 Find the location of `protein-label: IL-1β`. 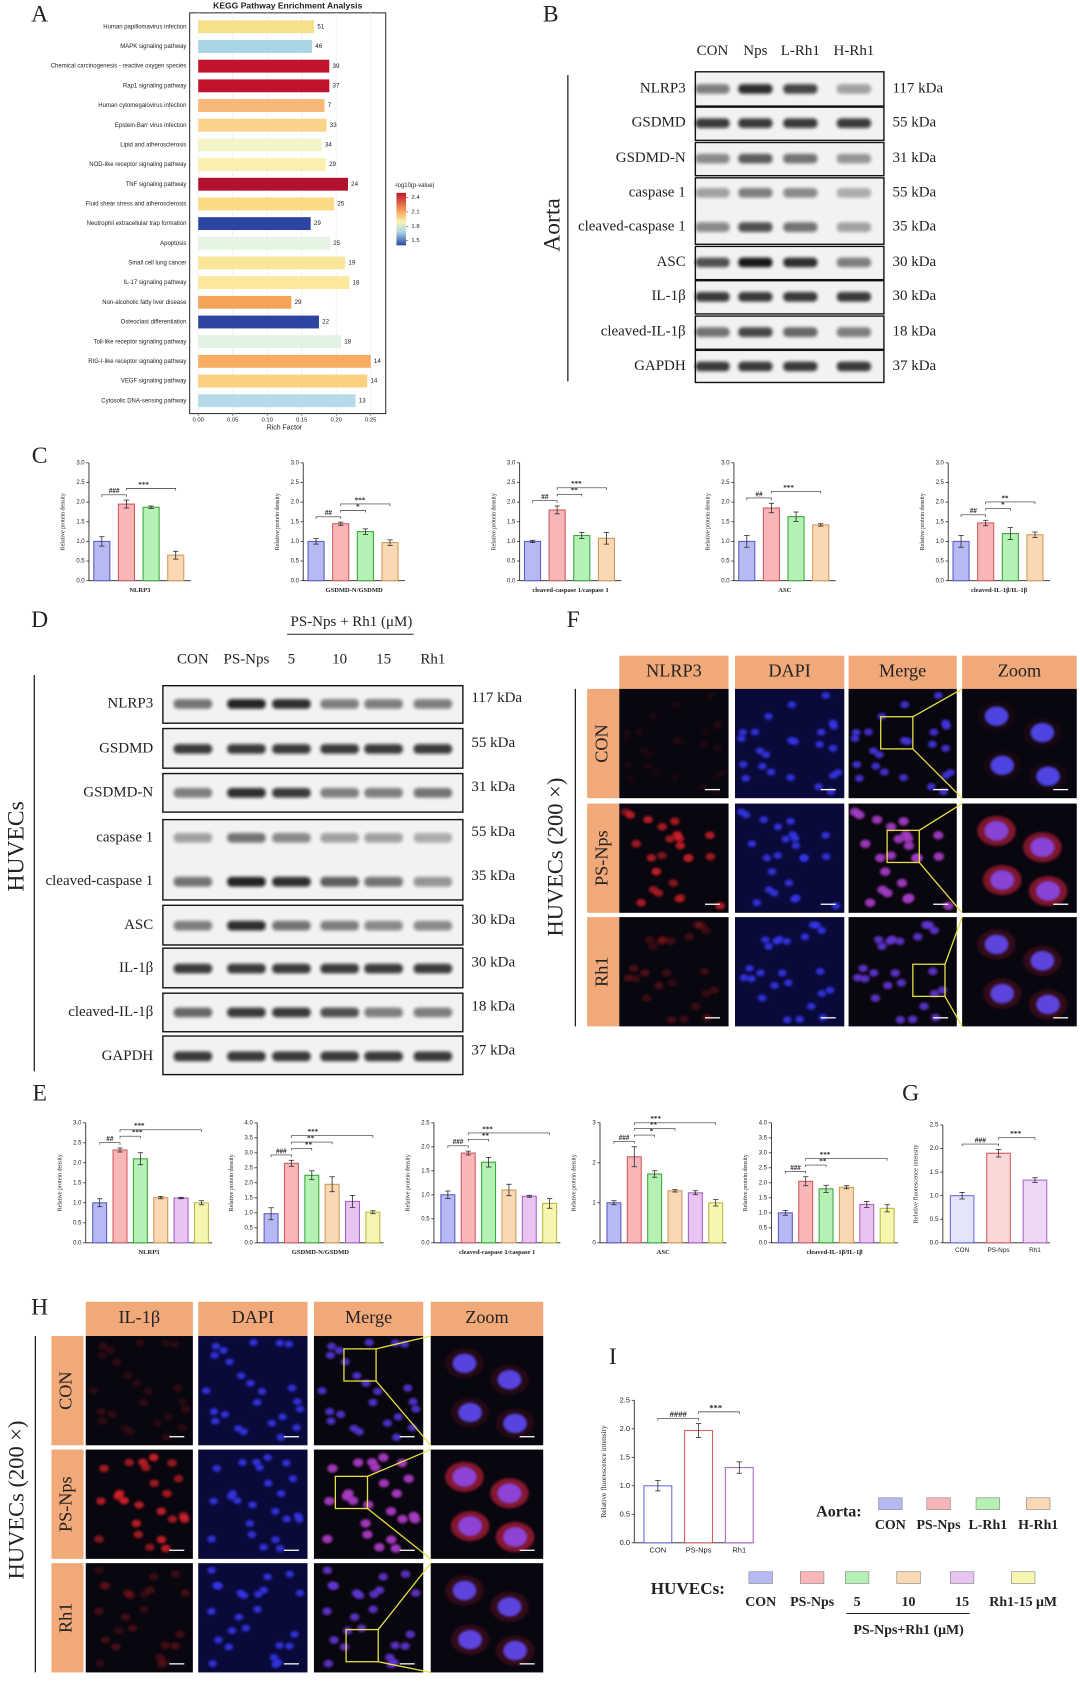

protein-label: IL-1β is located at coordinates (136, 968).